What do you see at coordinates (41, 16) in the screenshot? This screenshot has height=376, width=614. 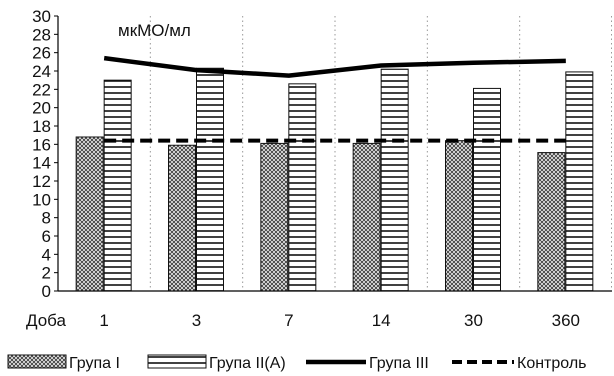 I see `y-tick-label: 30` at bounding box center [41, 16].